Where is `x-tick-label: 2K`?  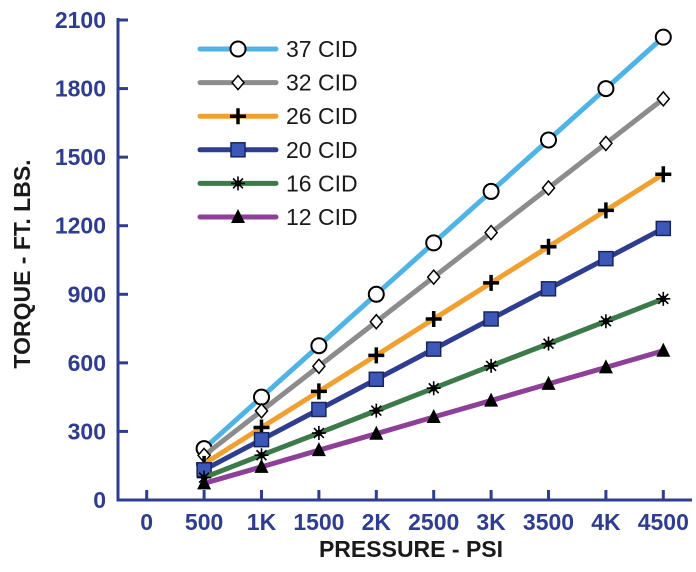
x-tick-label: 2K is located at coordinates (377, 522).